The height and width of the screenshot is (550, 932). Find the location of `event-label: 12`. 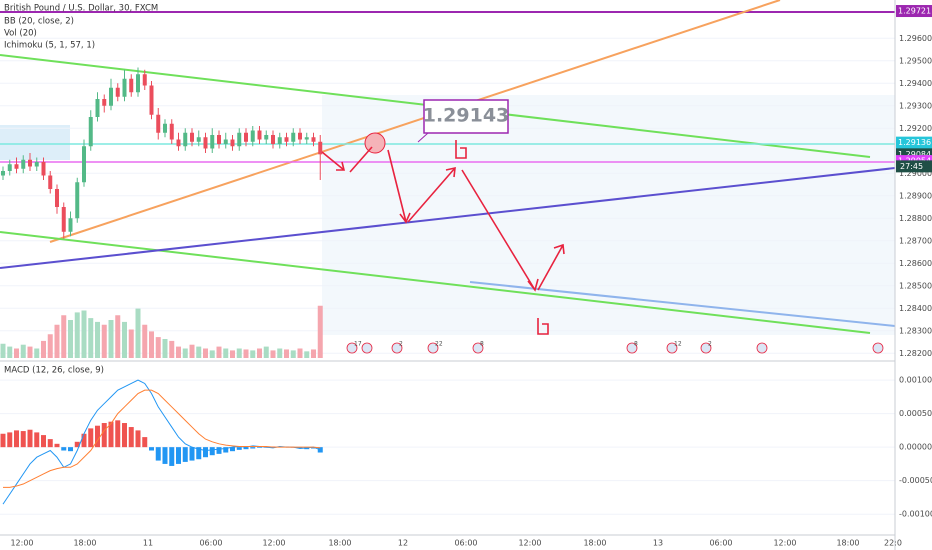

event-label: 12 is located at coordinates (678, 344).